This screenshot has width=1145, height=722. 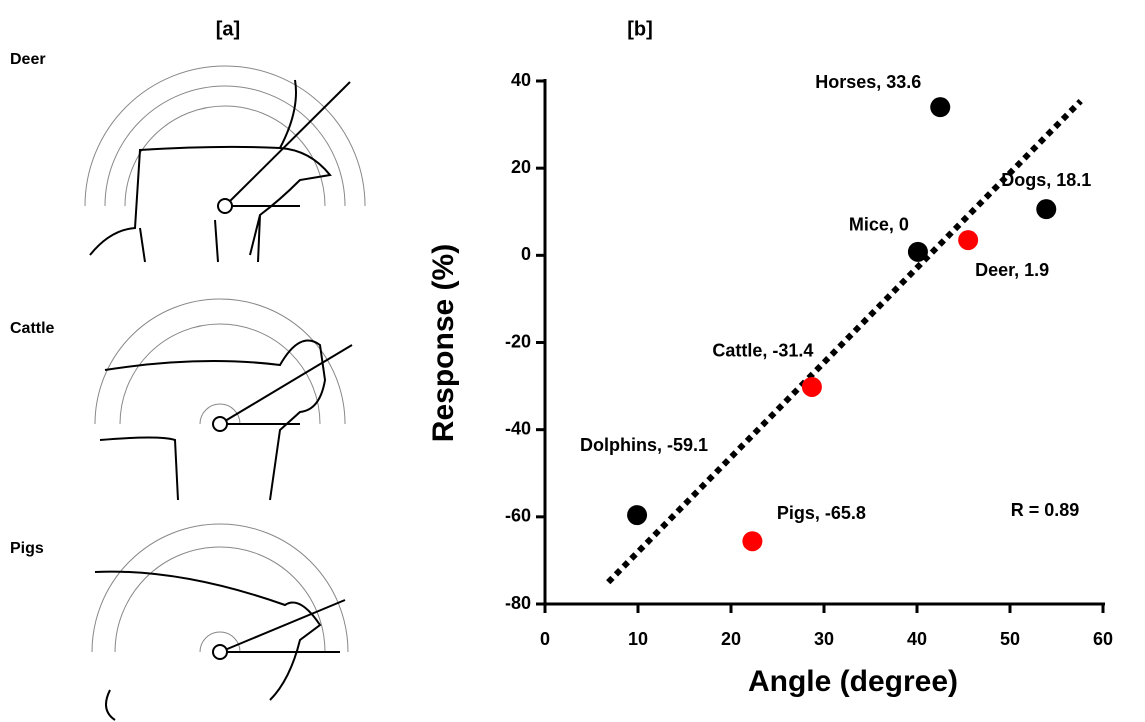 I want to click on x-tick-label: 40, so click(x=917, y=639).